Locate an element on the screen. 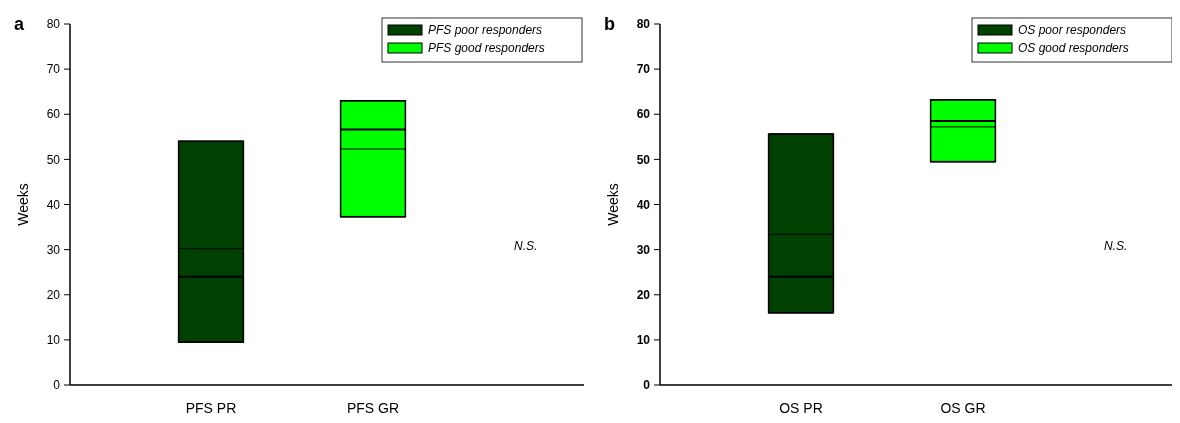  chart-title: b is located at coordinates (609, 24).